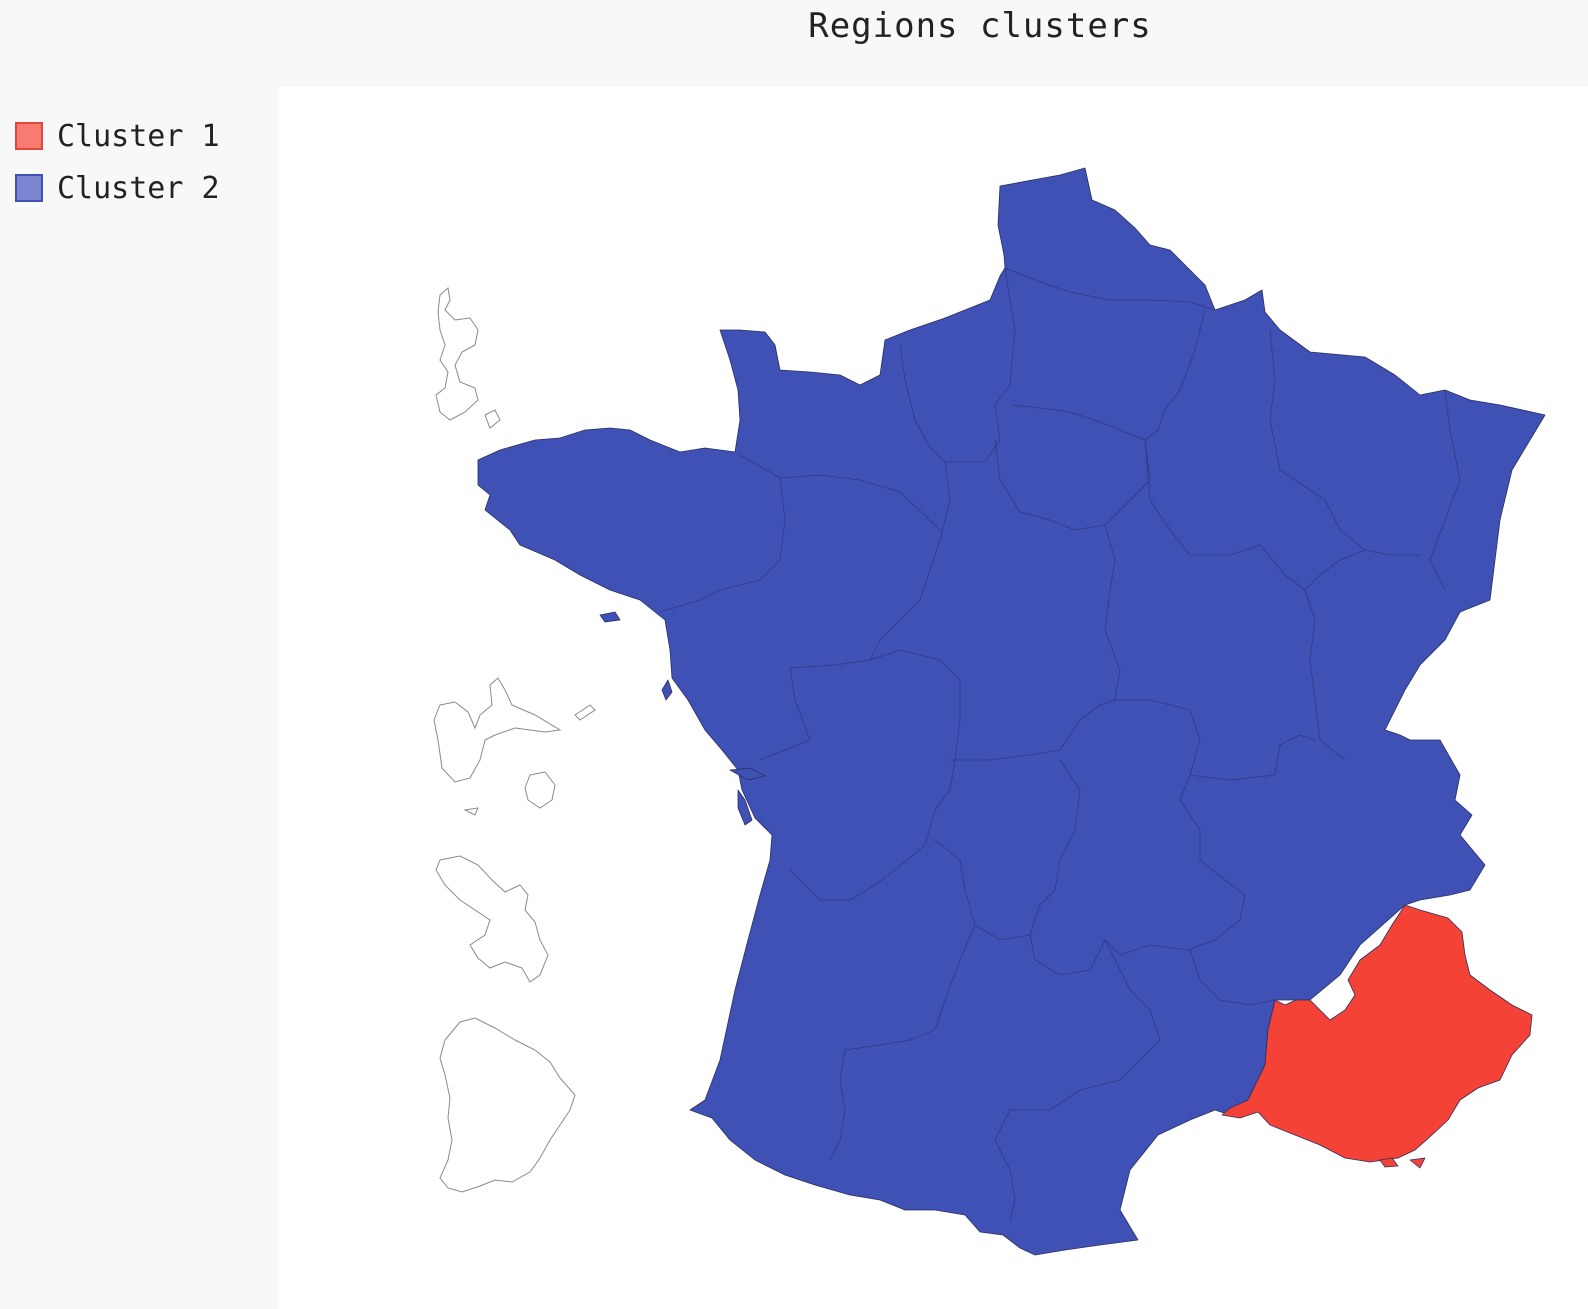 The width and height of the screenshot is (1588, 1309). I want to click on belle-ile, so click(610, 617).